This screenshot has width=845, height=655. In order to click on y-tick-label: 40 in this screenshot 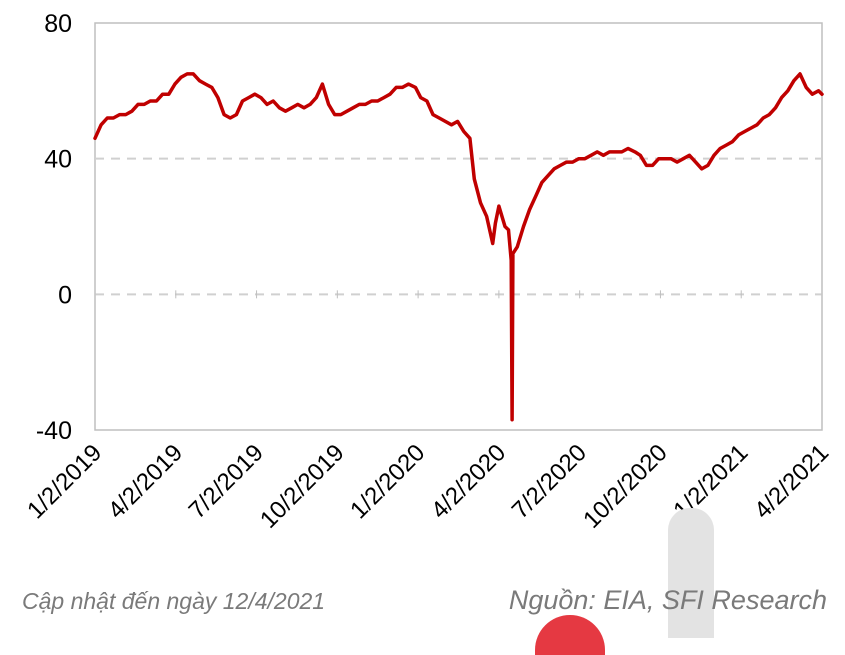, I will do `click(58, 160)`.